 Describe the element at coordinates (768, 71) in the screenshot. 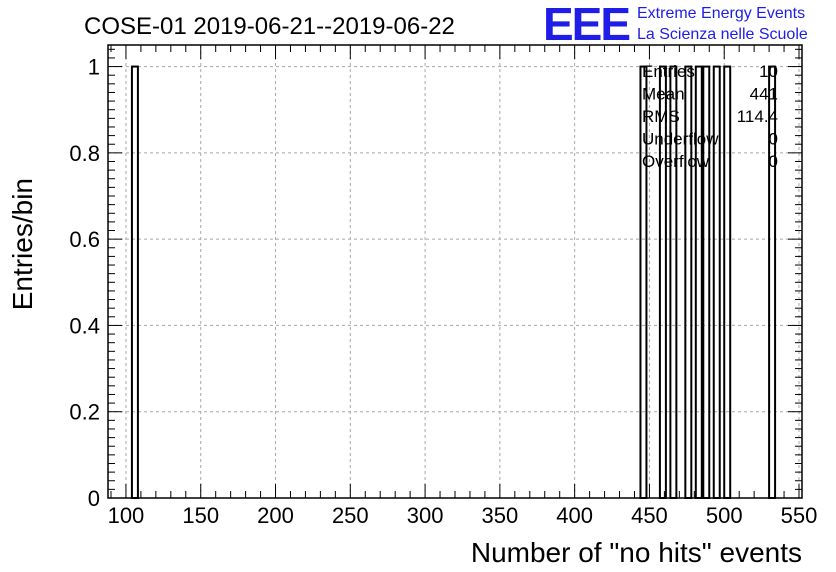

I see `stats-value-0: 10` at that location.